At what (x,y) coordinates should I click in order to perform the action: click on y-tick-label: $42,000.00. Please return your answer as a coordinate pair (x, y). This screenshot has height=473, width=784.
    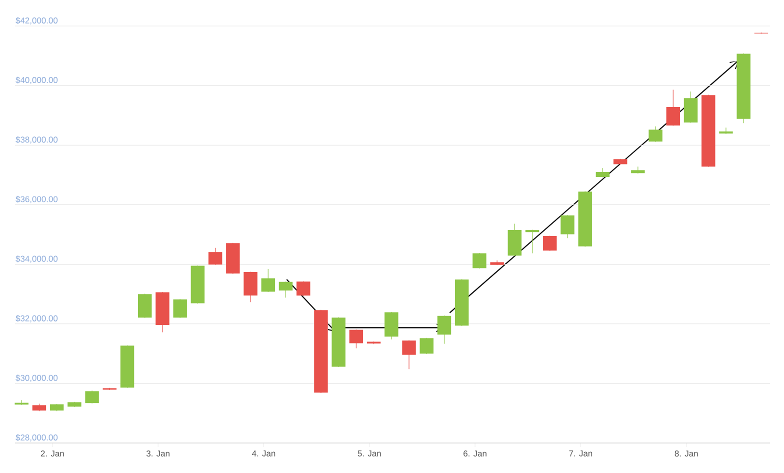
    Looking at the image, I should click on (37, 20).